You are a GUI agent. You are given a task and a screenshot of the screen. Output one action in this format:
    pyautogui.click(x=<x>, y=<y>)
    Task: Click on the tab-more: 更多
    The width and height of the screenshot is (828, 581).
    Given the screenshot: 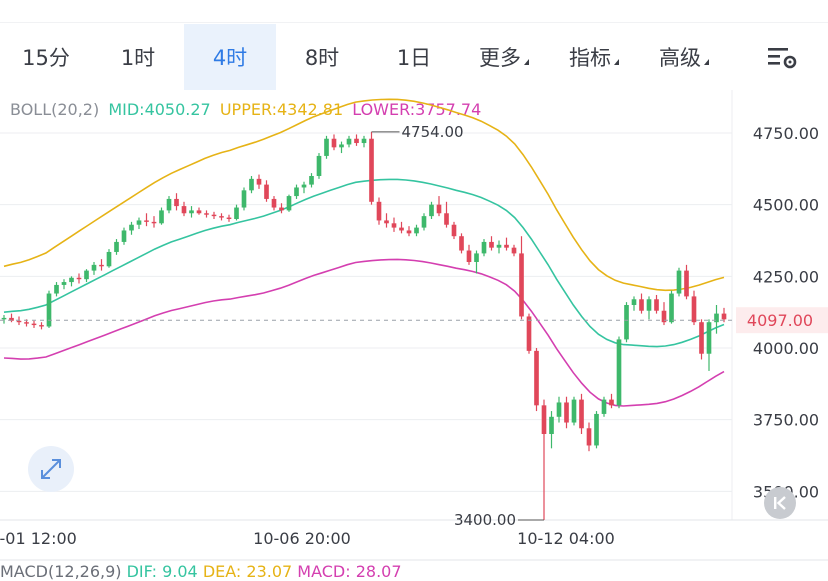 What is the action you would take?
    pyautogui.click(x=504, y=57)
    